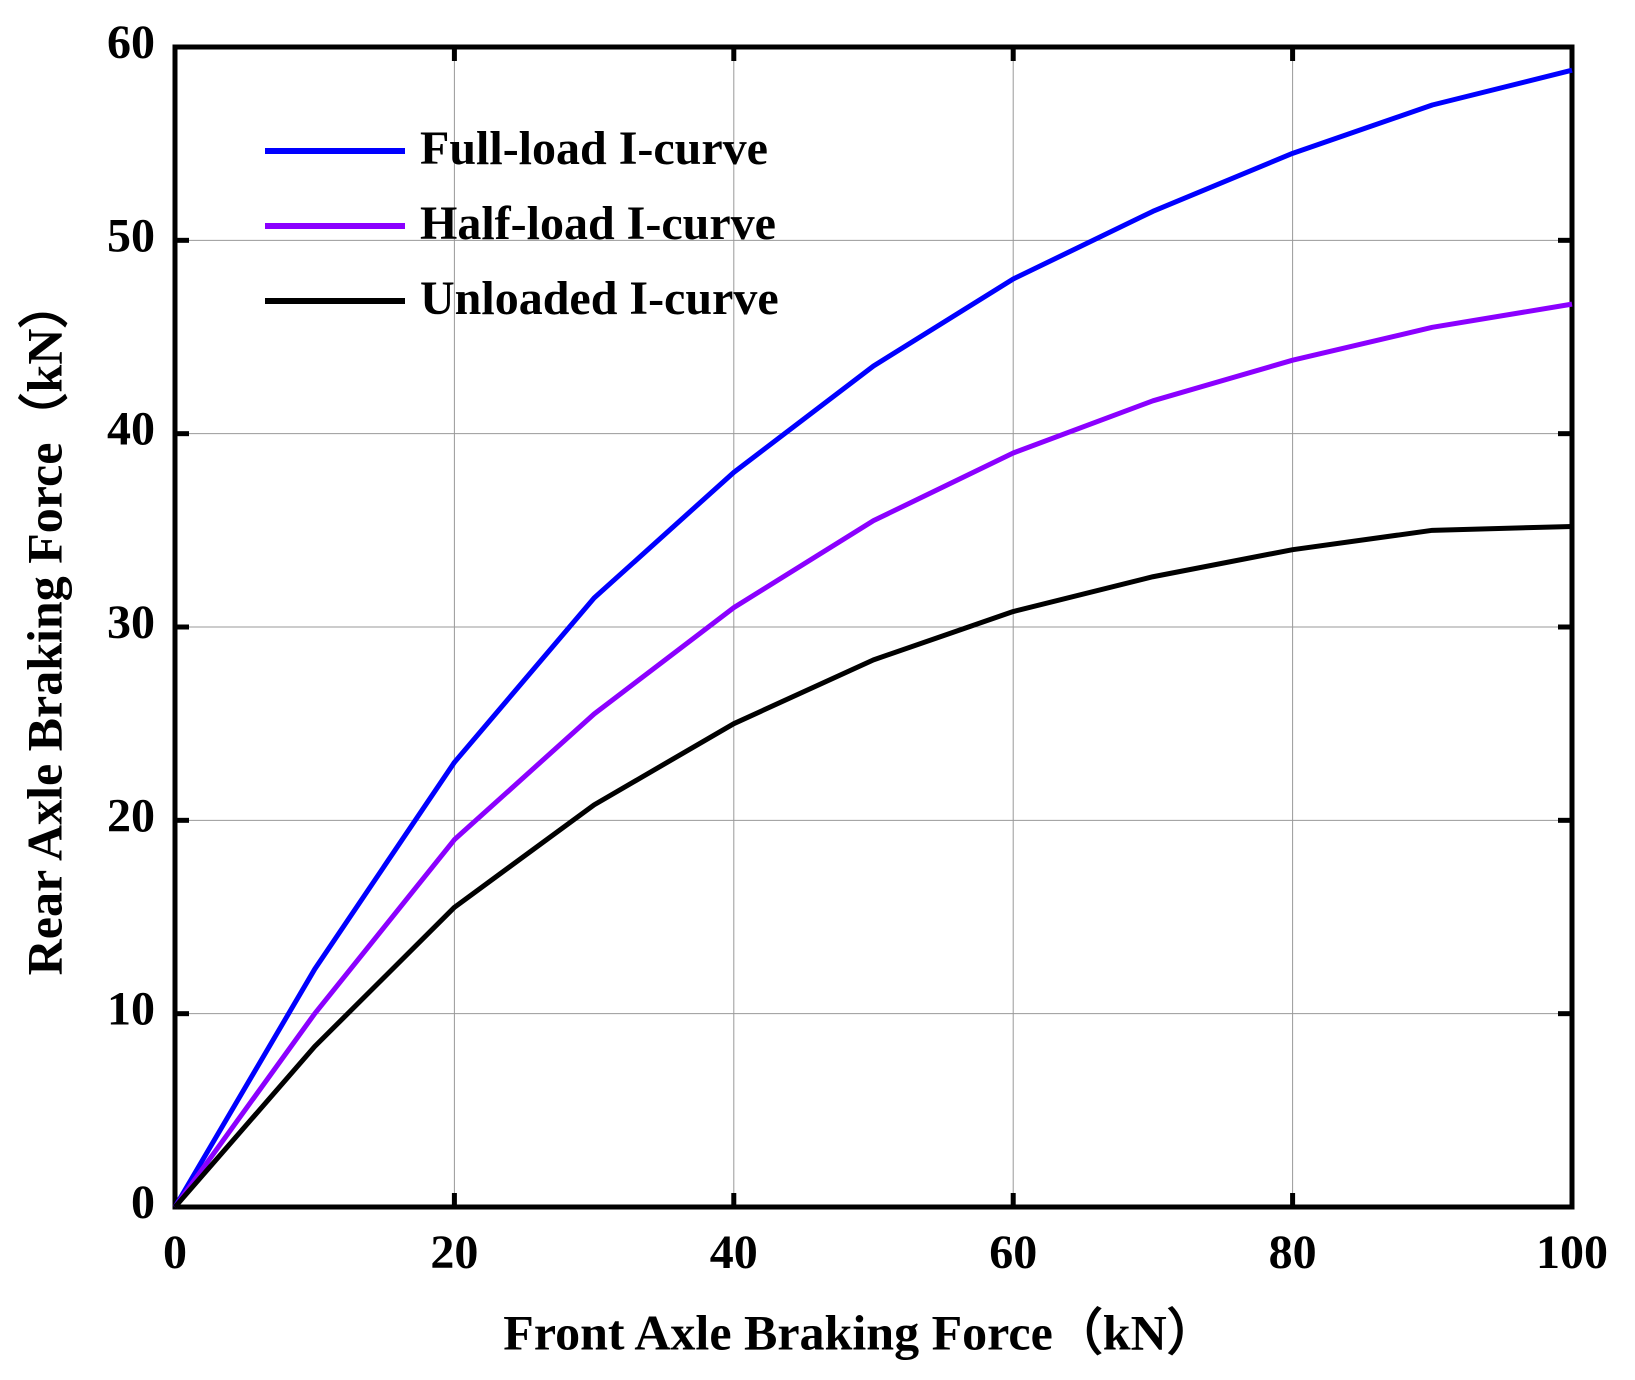 The image size is (1635, 1380). I want to click on x-tick-label: 0, so click(175, 1252).